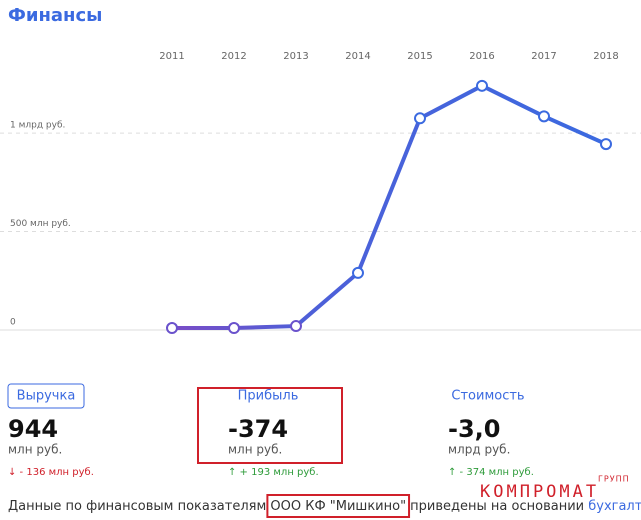  I want to click on card-label: Прибыль, so click(268, 396).